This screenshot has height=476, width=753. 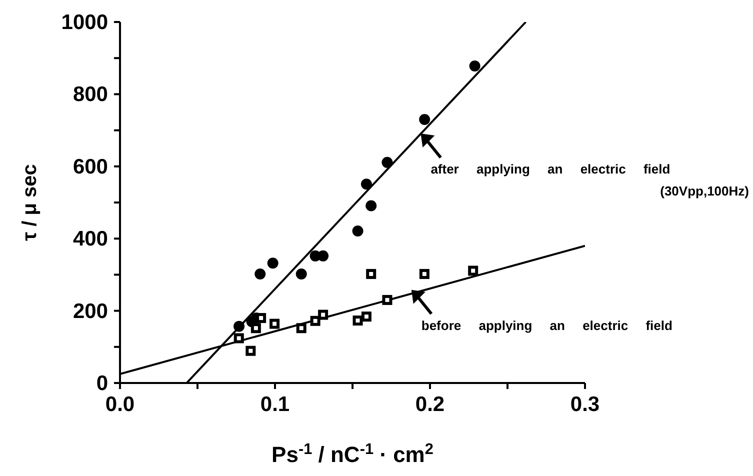 What do you see at coordinates (102, 383) in the screenshot?
I see `y-tick-label: 0` at bounding box center [102, 383].